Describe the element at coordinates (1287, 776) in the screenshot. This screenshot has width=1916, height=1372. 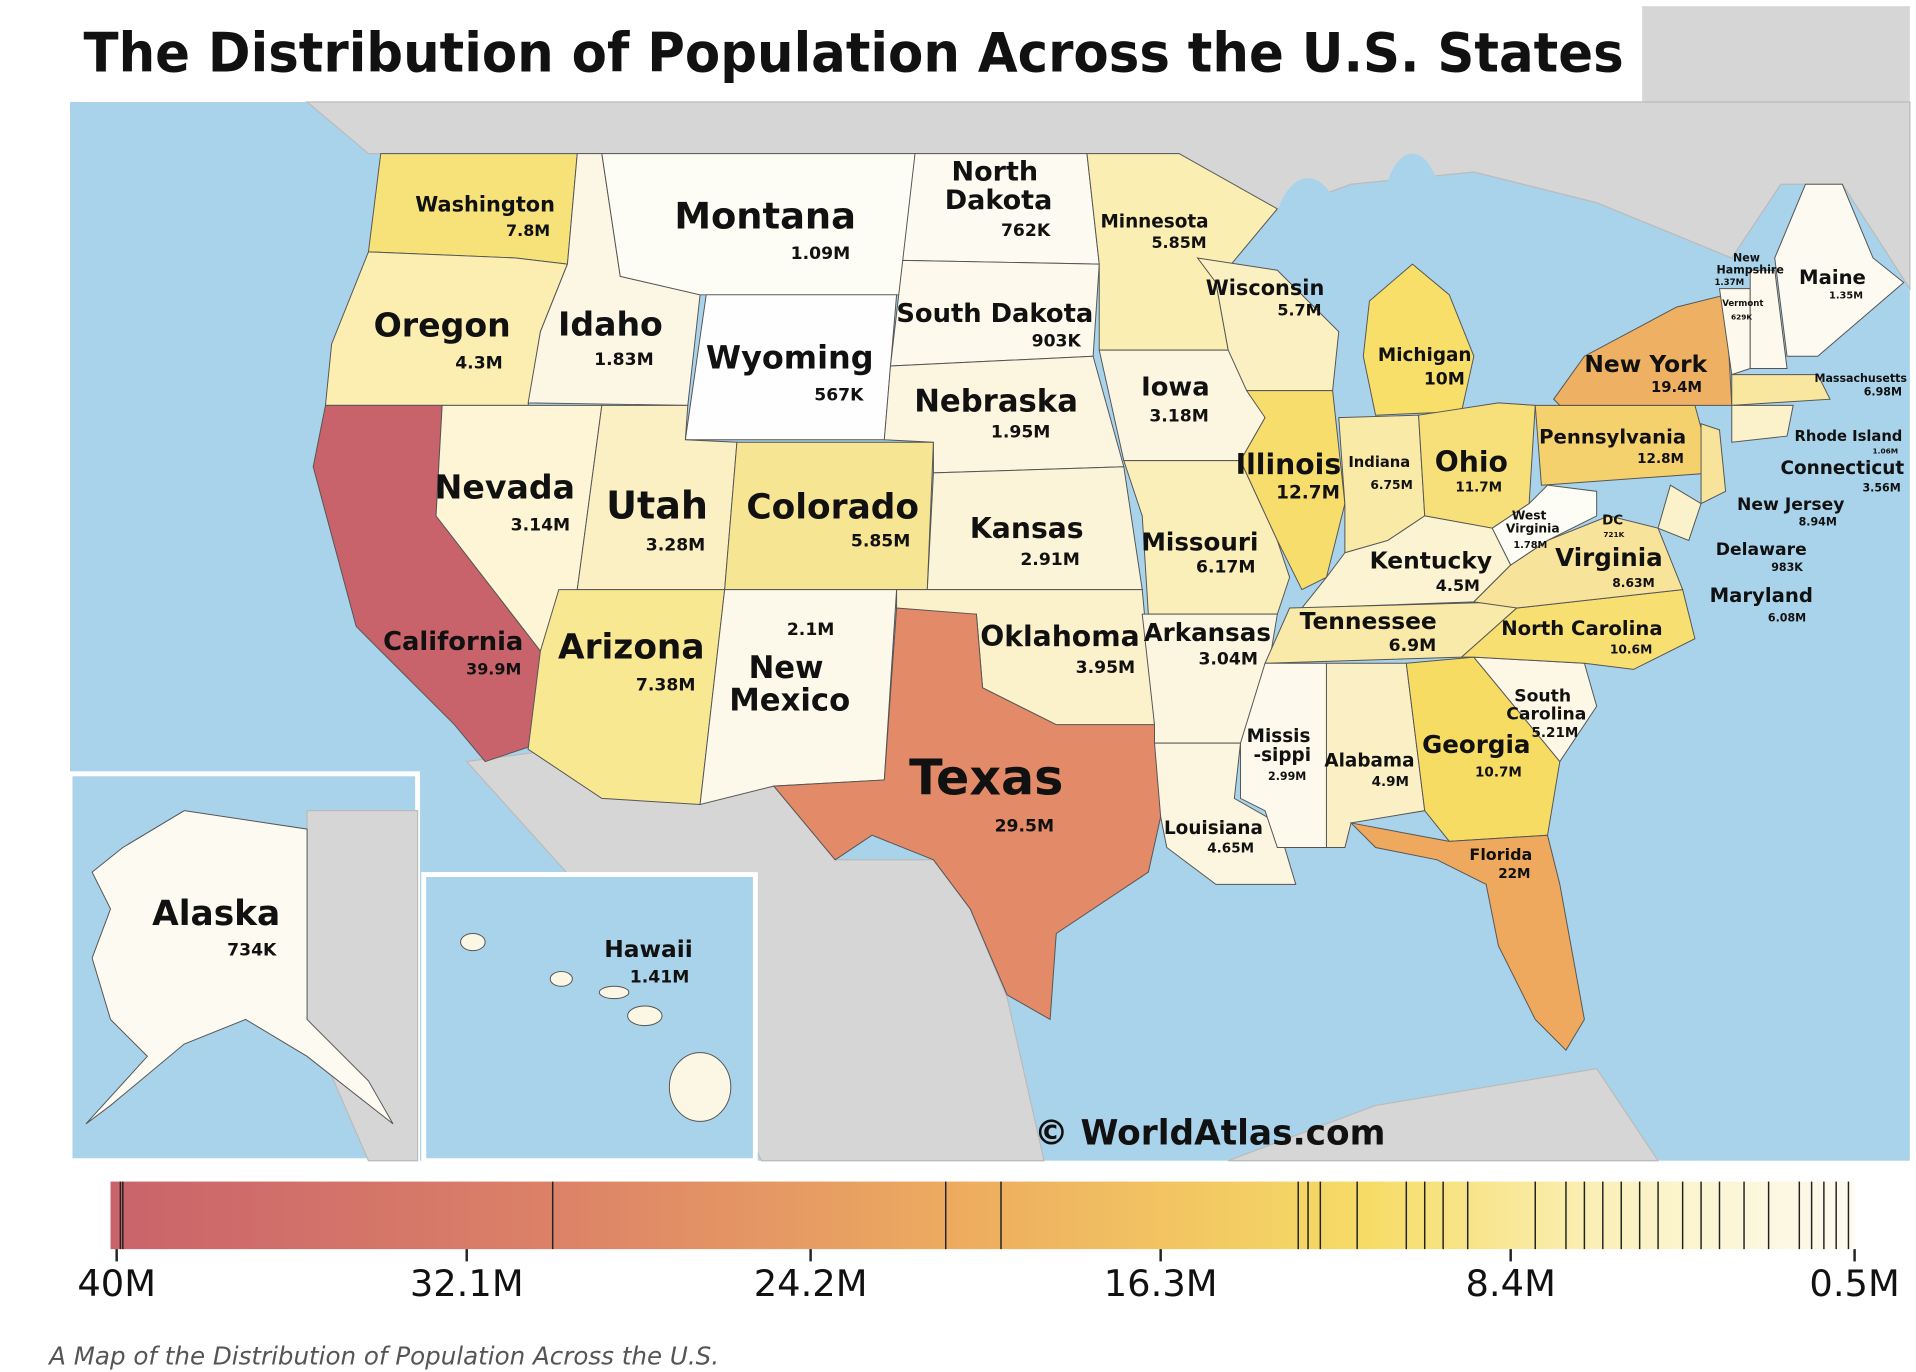
I see `state-population: 2.99M` at that location.